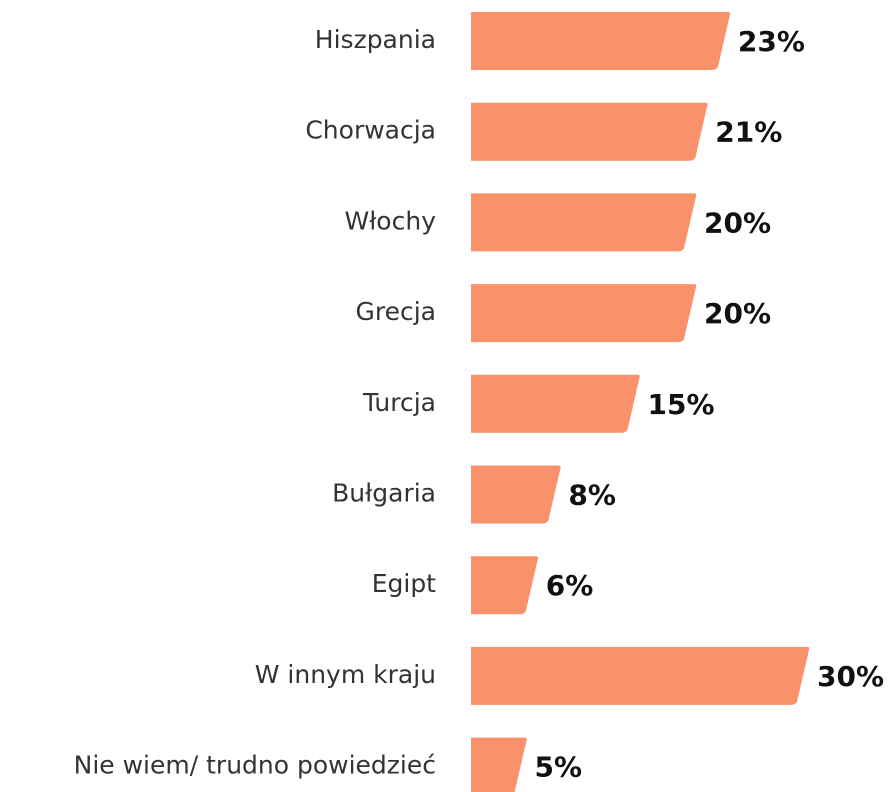 This screenshot has height=792, width=893. Describe the element at coordinates (396, 311) in the screenshot. I see `category-label: Grecja` at that location.